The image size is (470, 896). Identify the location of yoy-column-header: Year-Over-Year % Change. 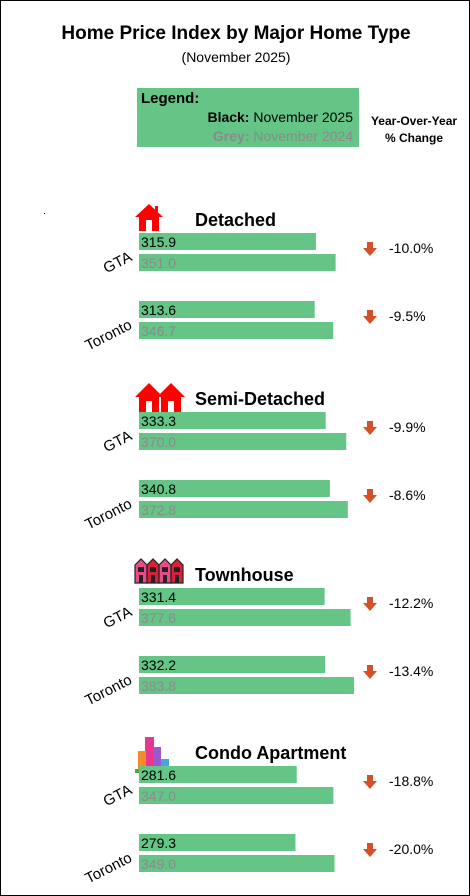
(414, 130).